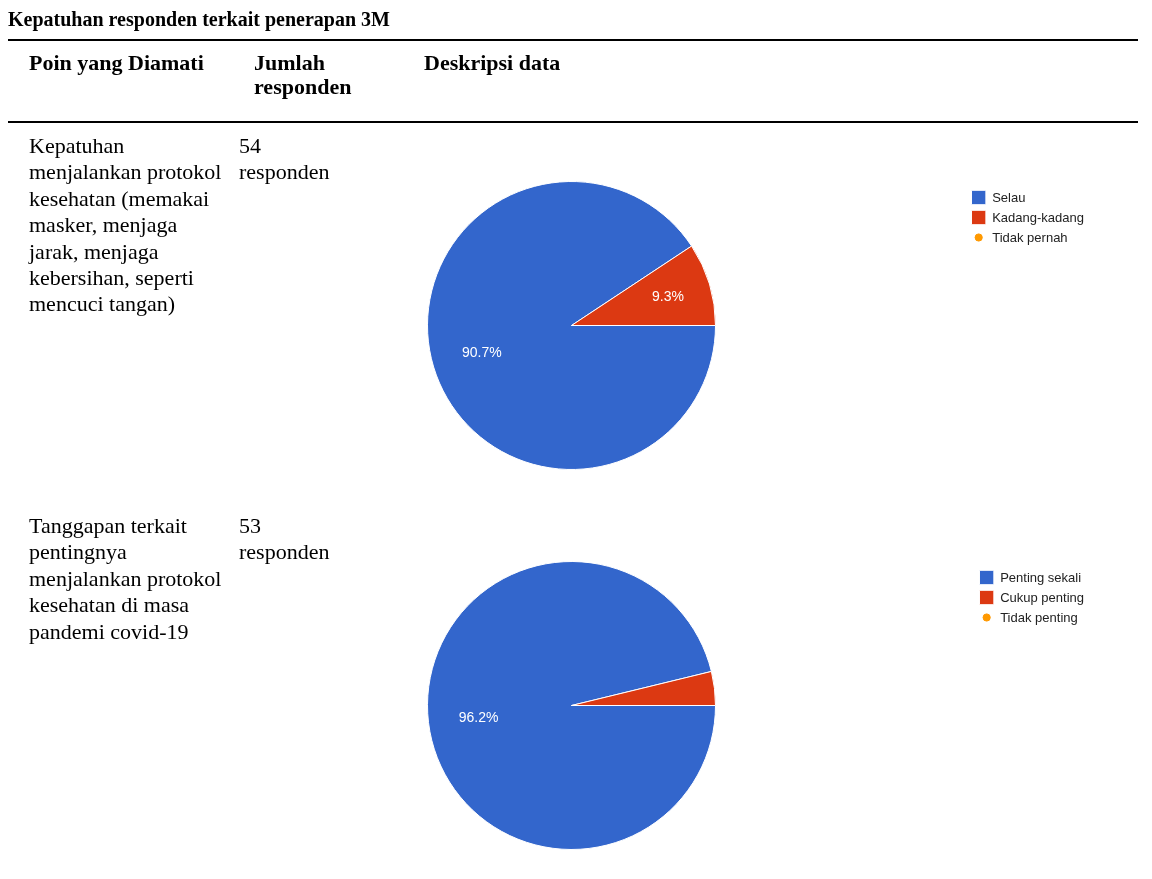 This screenshot has width=1152, height=879. I want to click on text: Jumlah responden, so click(303, 75).